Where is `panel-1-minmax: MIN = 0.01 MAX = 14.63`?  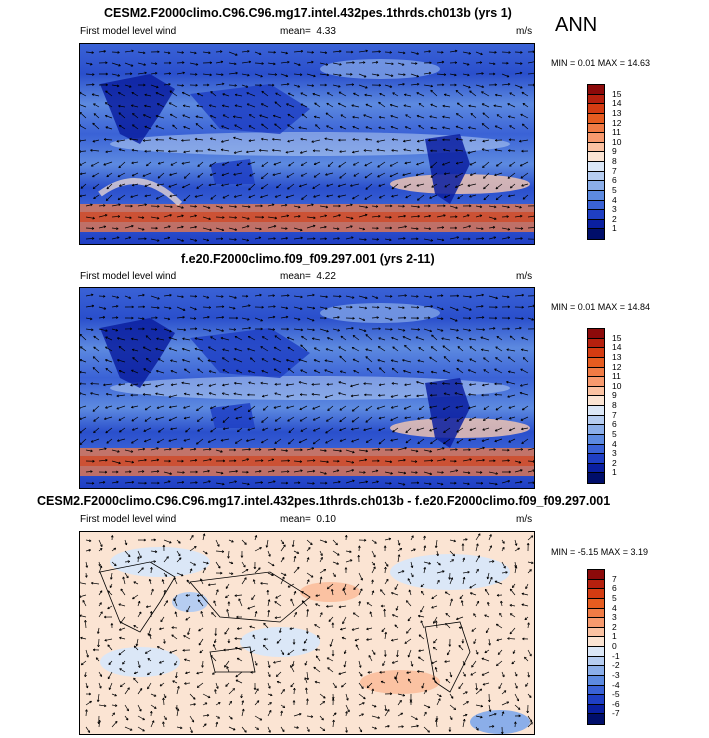
panel-1-minmax: MIN = 0.01 MAX = 14.63 is located at coordinates (601, 63).